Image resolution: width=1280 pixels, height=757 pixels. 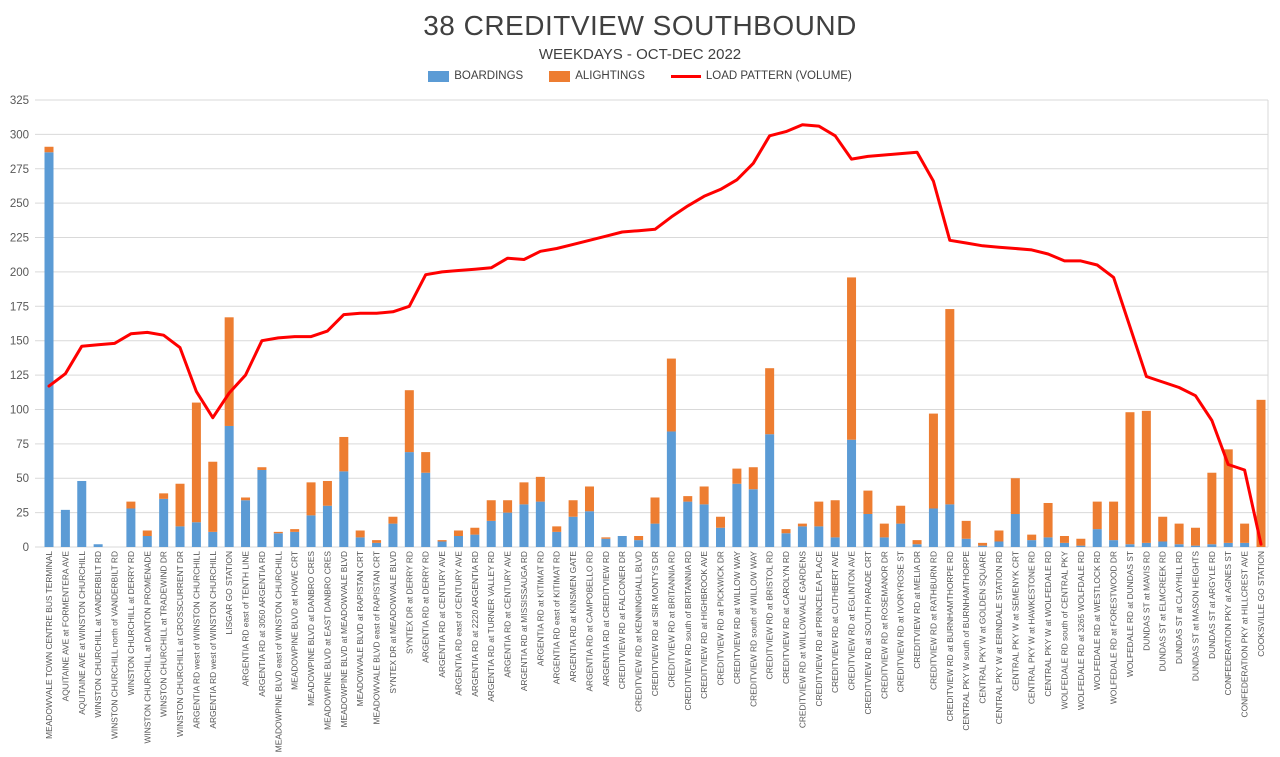 I want to click on svg-text: CREDITVIEW RD at CAROLYN RD, so click(x=786, y=617).